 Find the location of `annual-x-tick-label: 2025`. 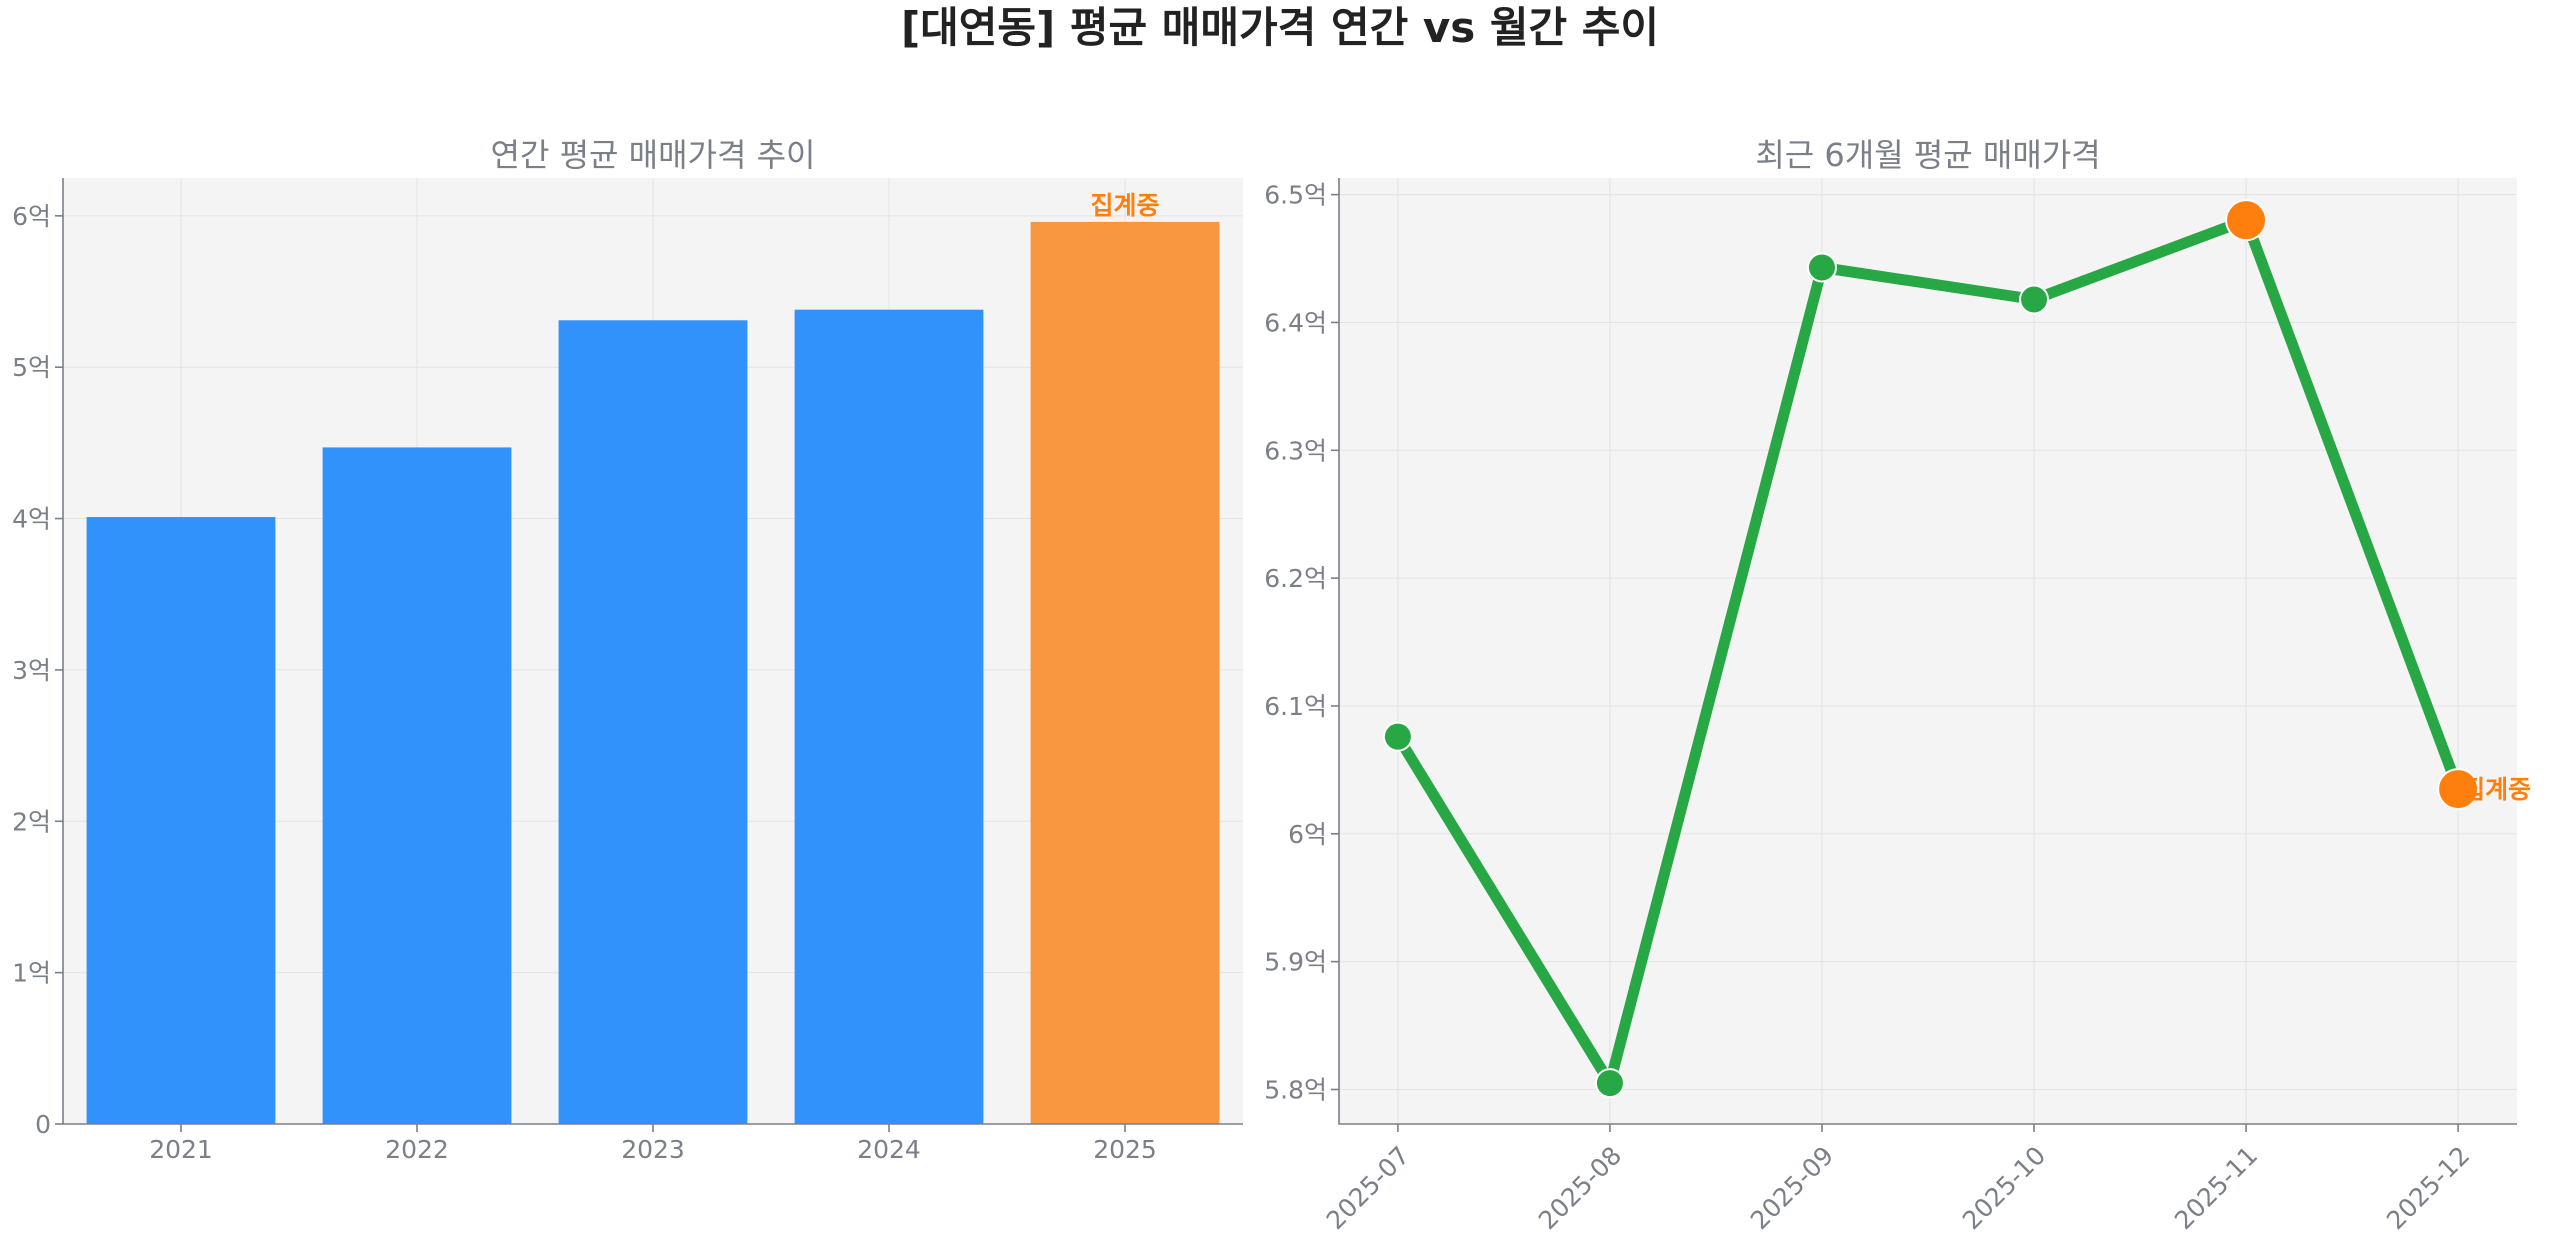

annual-x-tick-label: 2025 is located at coordinates (1125, 1149).